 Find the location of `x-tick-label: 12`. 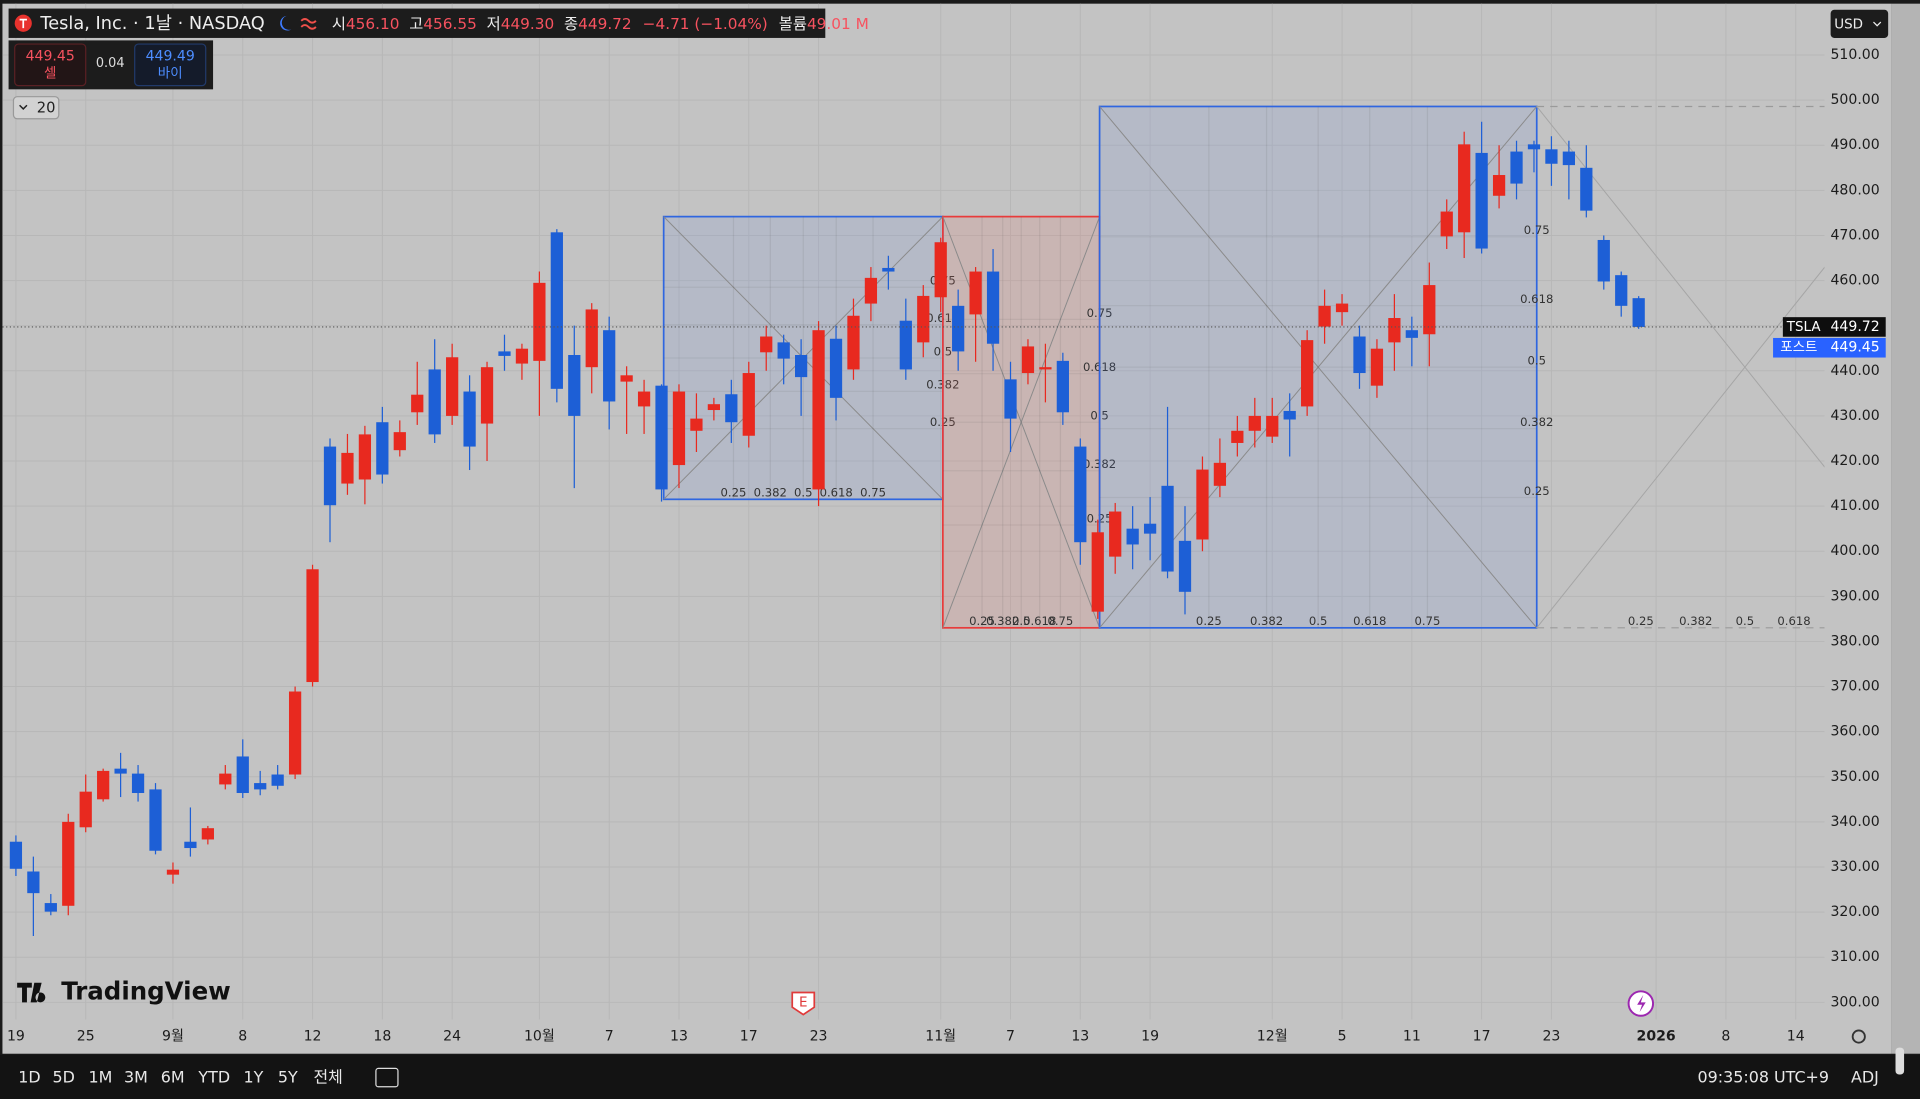

x-tick-label: 12 is located at coordinates (313, 1037).